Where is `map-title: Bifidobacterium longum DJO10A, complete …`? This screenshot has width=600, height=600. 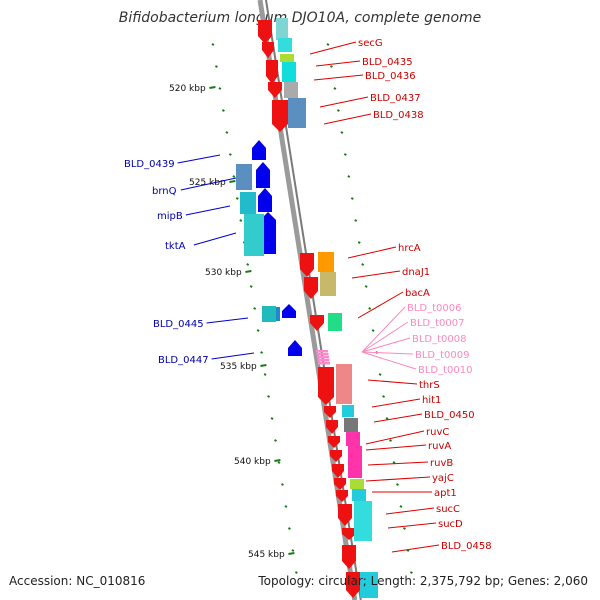
map-title: Bifidobacterium longum DJO10A, complete … is located at coordinates (300, 18).